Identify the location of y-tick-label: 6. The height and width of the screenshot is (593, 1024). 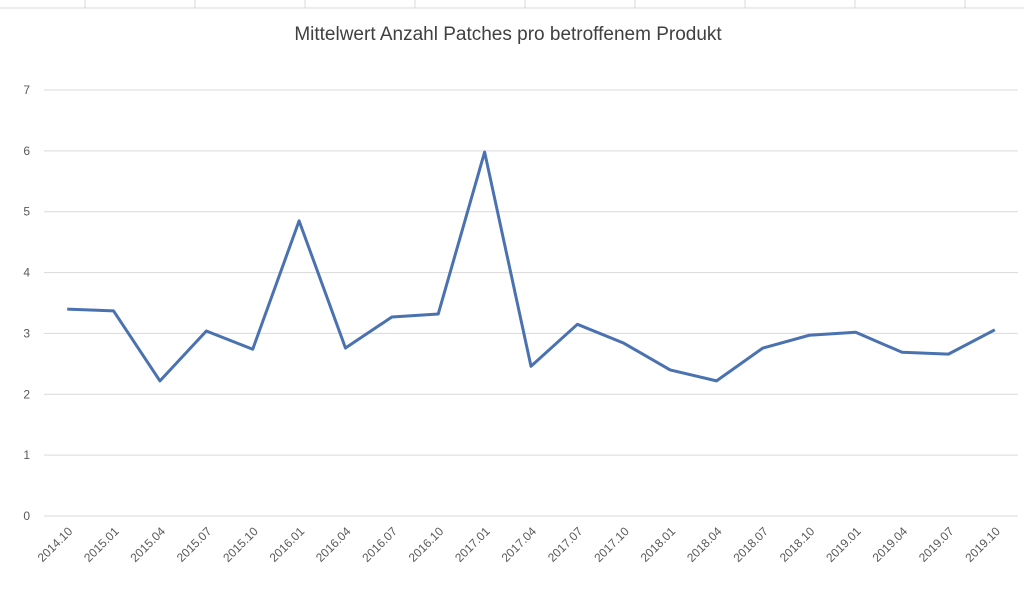
(26, 151).